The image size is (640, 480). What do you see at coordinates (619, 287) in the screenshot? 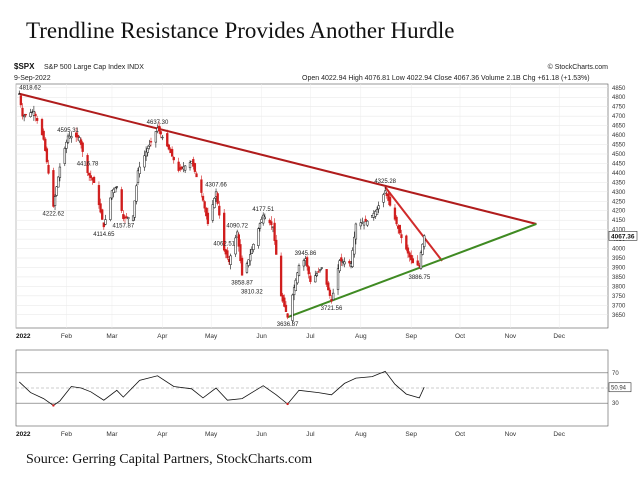
I see `price-tick-label: 3800` at bounding box center [619, 287].